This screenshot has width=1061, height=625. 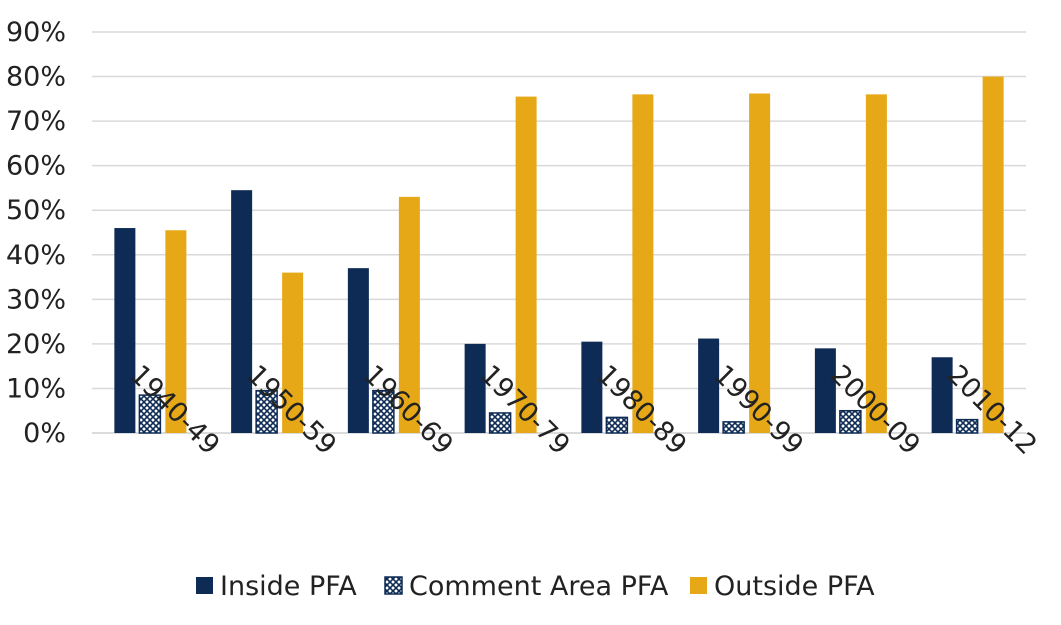 What do you see at coordinates (44, 433) in the screenshot?
I see `y-tick-label: 0%` at bounding box center [44, 433].